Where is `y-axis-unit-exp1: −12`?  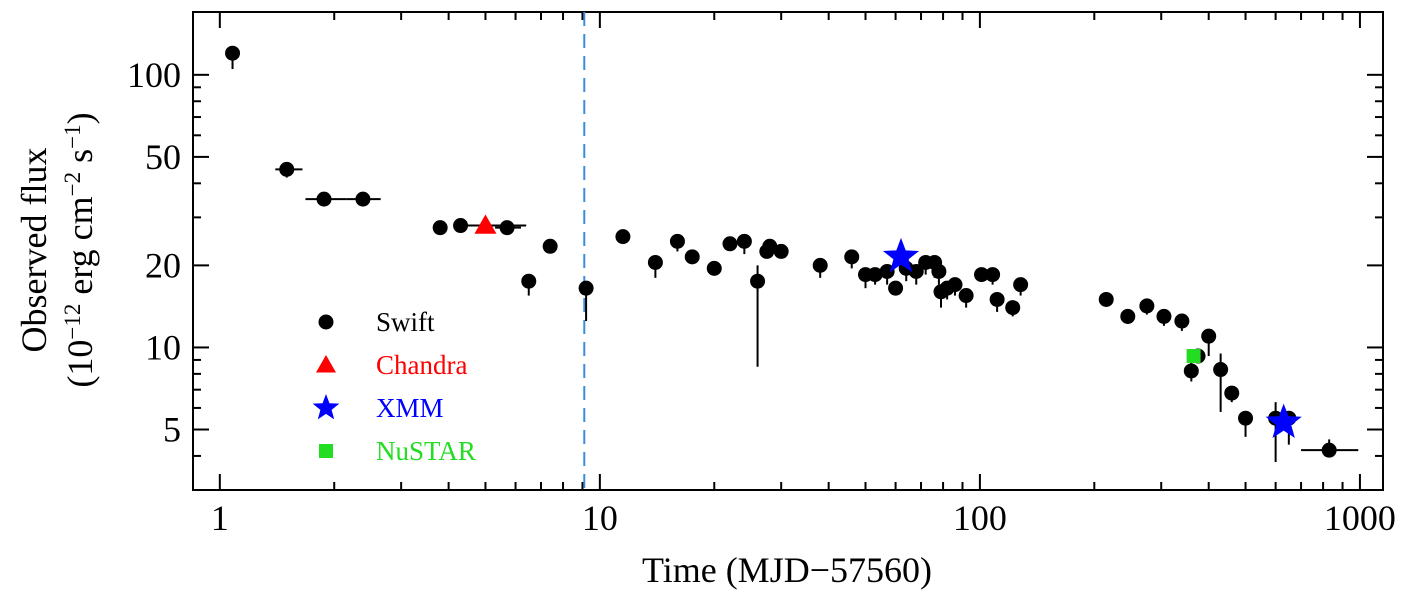
y-axis-unit-exp1: −12 is located at coordinates (72, 322).